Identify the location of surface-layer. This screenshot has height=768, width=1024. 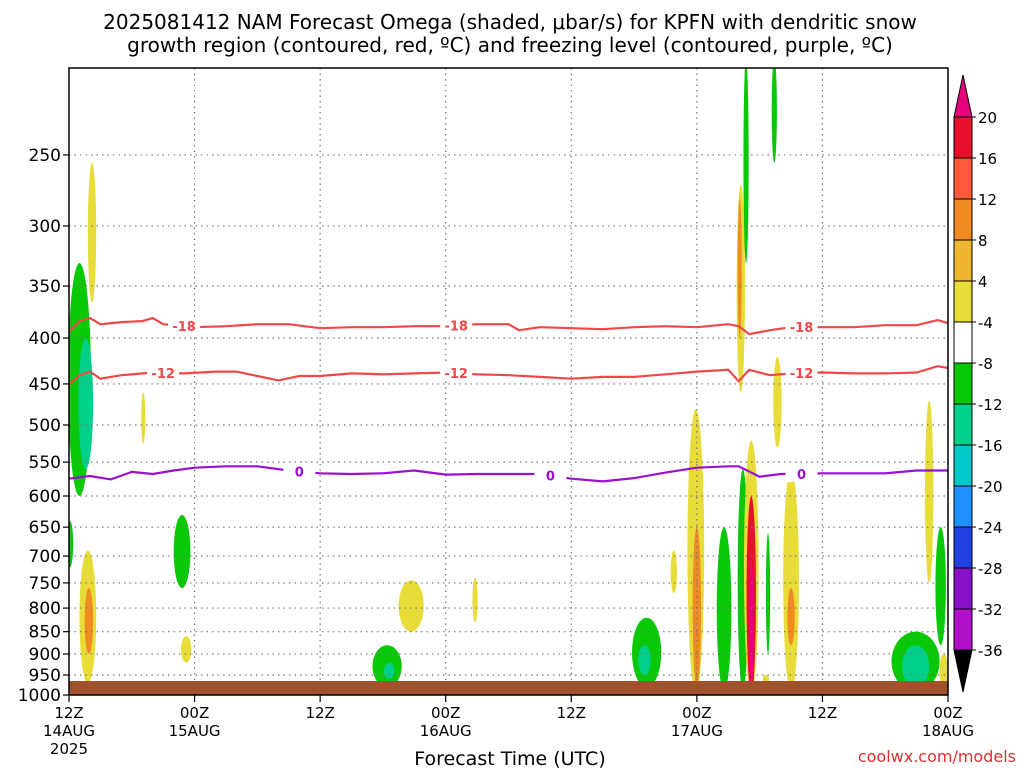
(508, 688).